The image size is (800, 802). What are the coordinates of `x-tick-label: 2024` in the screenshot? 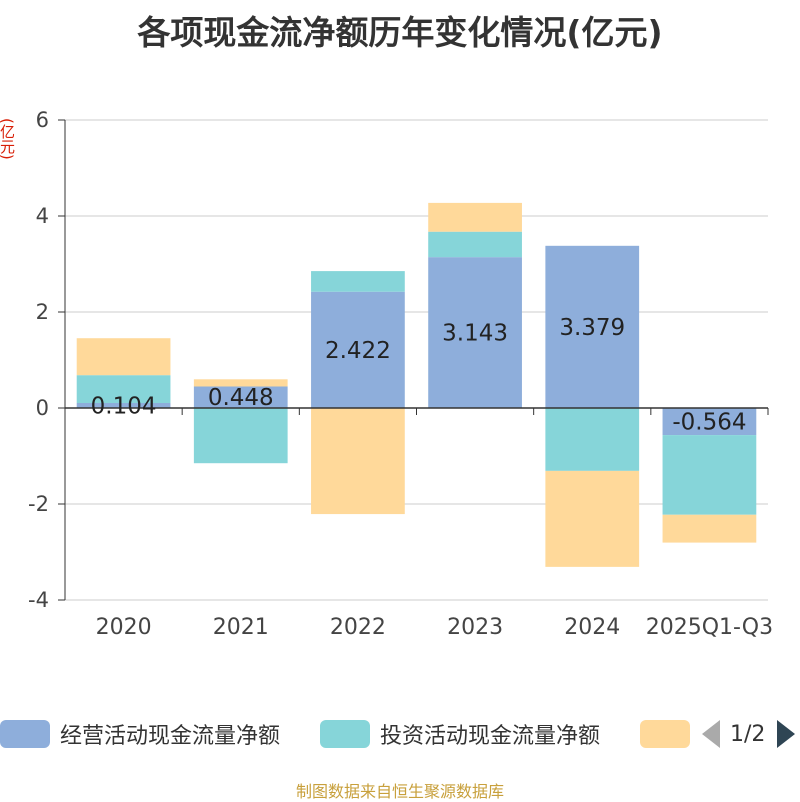 It's located at (592, 627).